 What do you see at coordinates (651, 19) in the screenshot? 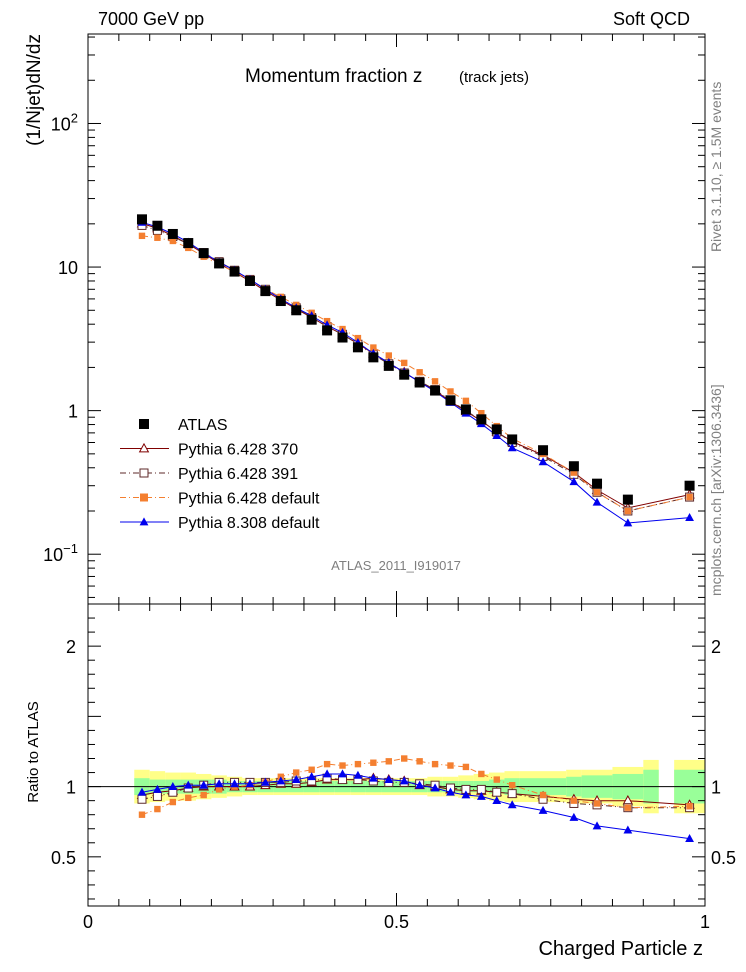
I see `process-label: Soft QCD` at bounding box center [651, 19].